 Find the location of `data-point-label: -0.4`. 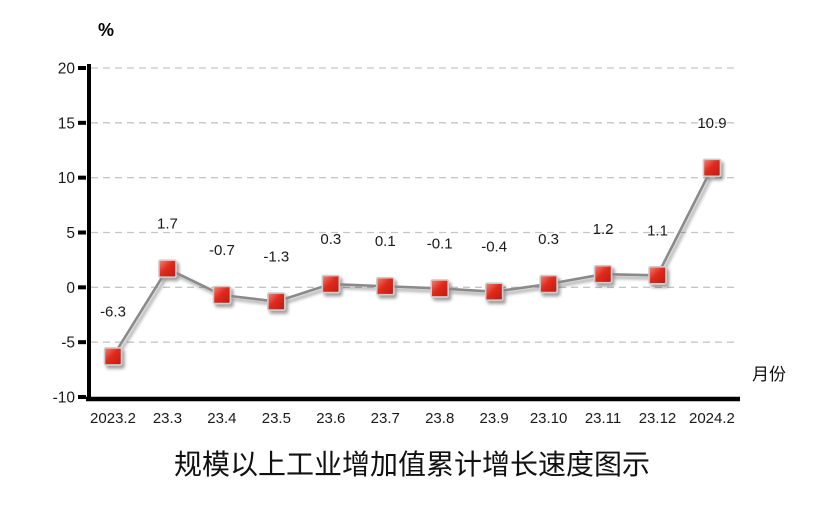

data-point-label: -0.4 is located at coordinates (494, 247).